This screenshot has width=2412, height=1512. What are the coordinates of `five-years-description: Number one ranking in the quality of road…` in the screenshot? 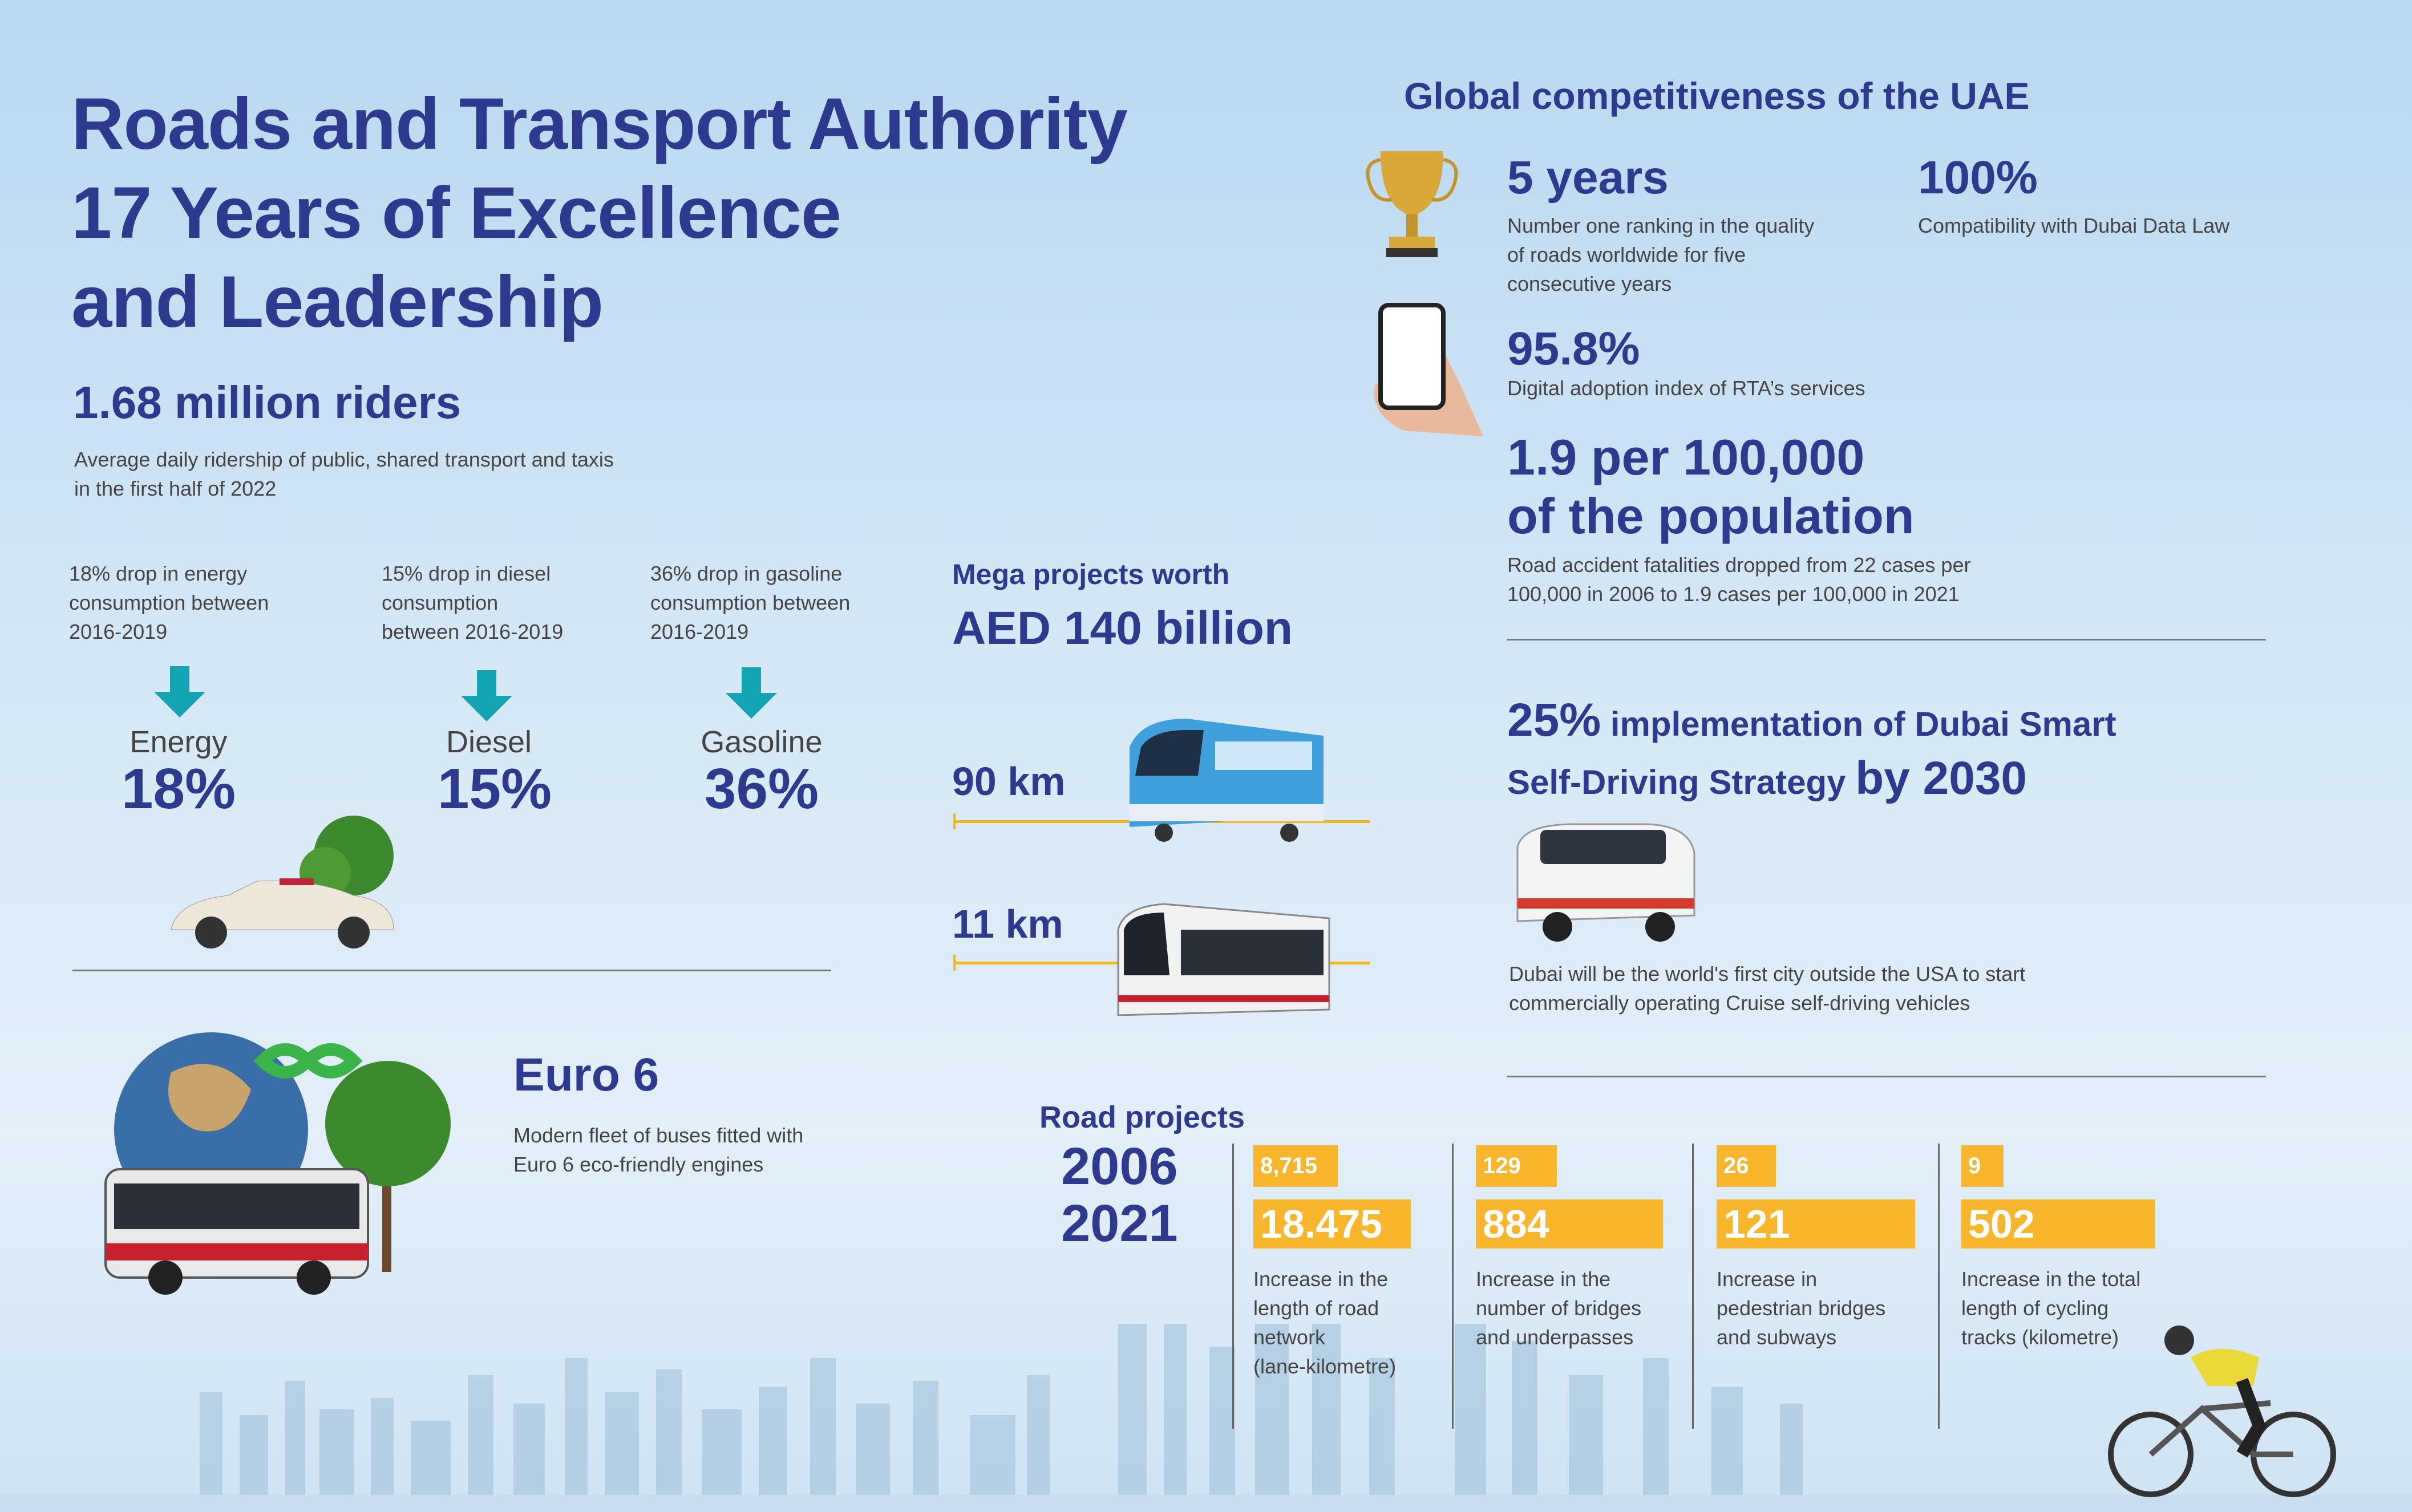 It's located at (1660, 254).